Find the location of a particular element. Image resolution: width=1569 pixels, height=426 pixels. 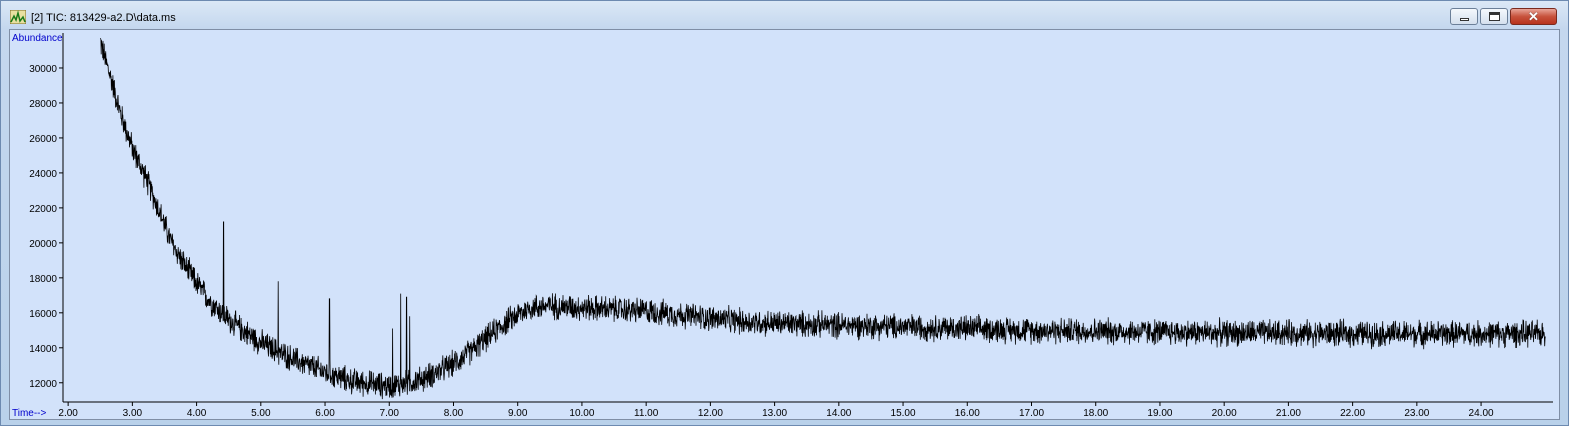

x-tick-label: 16.00 is located at coordinates (967, 413).